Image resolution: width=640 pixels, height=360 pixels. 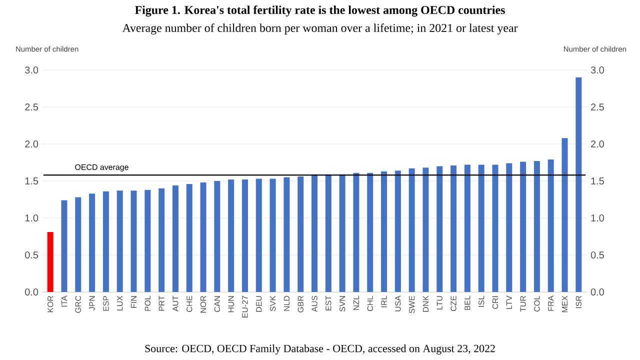 What do you see at coordinates (320, 349) in the screenshot?
I see `source-note: Source: OECD, OECD Family Database - OECD, accessed on August 23, 2022` at bounding box center [320, 349].